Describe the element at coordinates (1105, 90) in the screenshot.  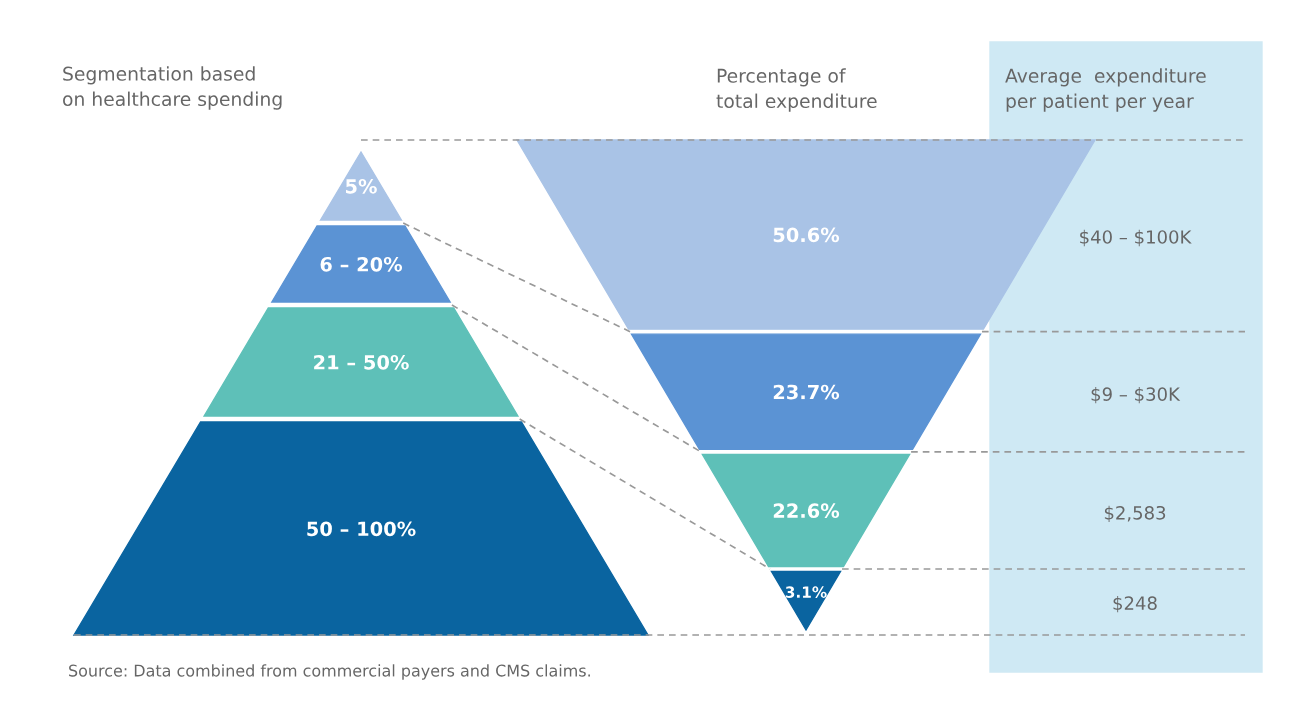
I see `text: Average expenditure per patient per year` at that location.